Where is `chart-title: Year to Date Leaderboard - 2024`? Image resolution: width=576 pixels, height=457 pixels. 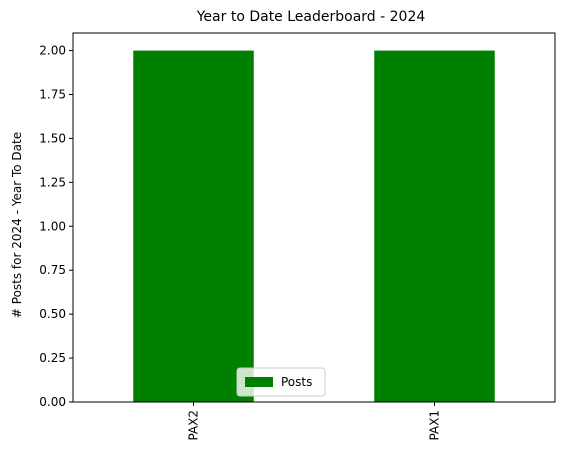
chart-title: Year to Date Leaderboard - 2024 is located at coordinates (311, 17).